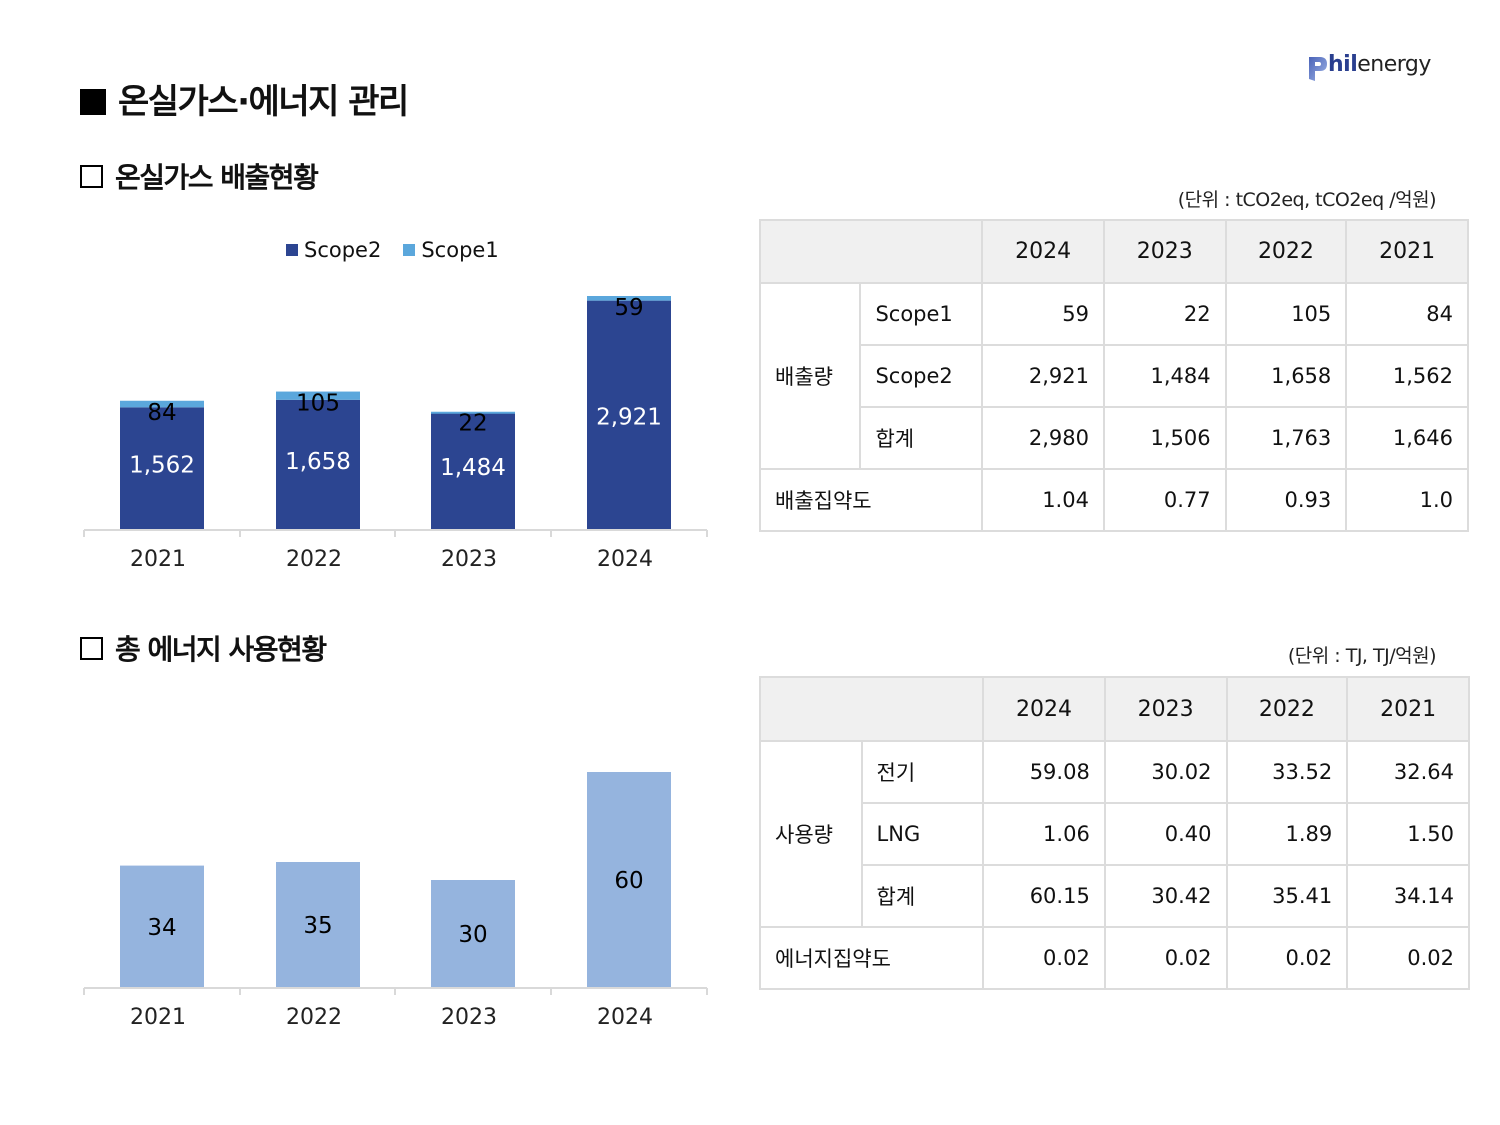 The width and height of the screenshot is (1500, 1125). What do you see at coordinates (221, 649) in the screenshot?
I see `energy-section-title-text: 총 에너지 사용현황` at bounding box center [221, 649].